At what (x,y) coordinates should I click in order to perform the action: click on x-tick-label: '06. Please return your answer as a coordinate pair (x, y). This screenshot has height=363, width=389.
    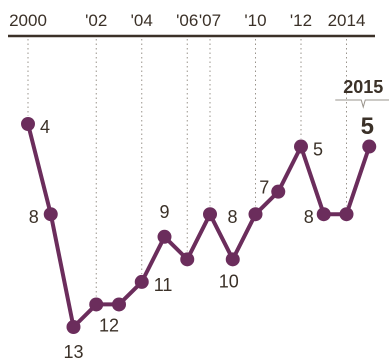
    Looking at the image, I should click on (187, 20).